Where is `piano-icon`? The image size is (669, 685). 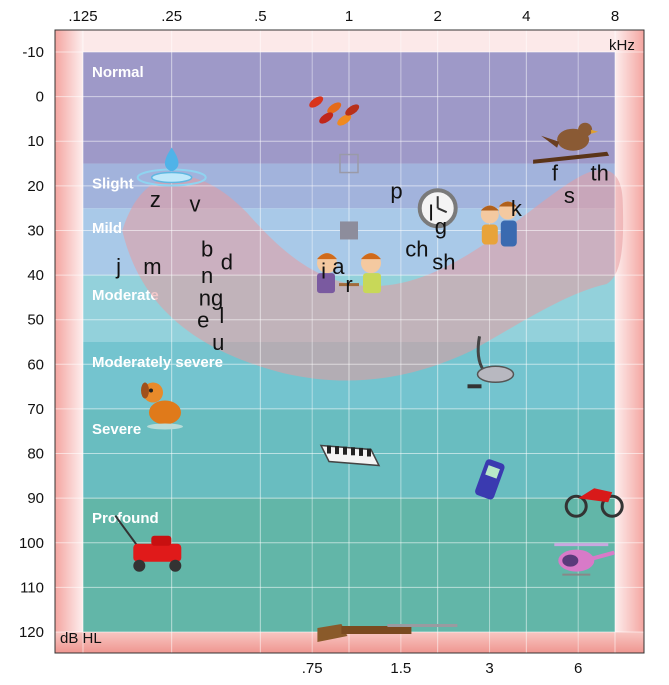 piano-icon is located at coordinates (350, 455).